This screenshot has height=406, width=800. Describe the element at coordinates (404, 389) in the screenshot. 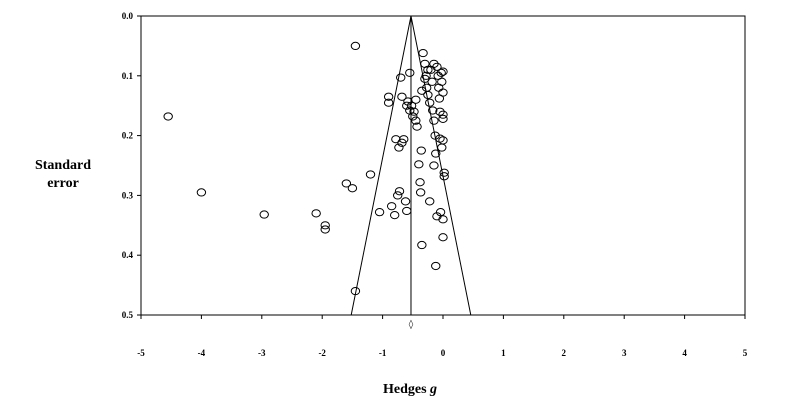

I see `x-axis-title-main: Hedges` at that location.